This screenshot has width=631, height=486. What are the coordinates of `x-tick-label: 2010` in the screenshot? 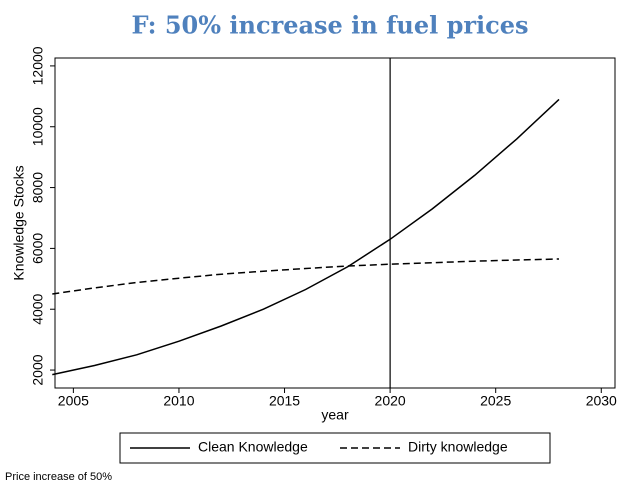 It's located at (178, 401).